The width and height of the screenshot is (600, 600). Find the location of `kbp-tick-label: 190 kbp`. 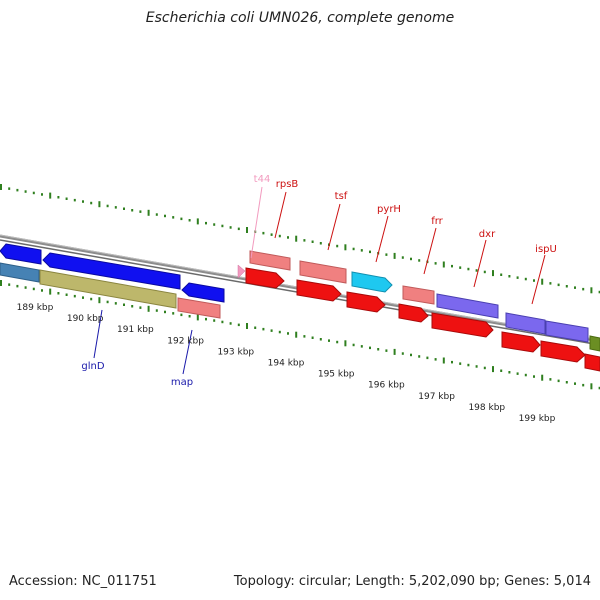

kbp-tick-label: 190 kbp is located at coordinates (85, 319).